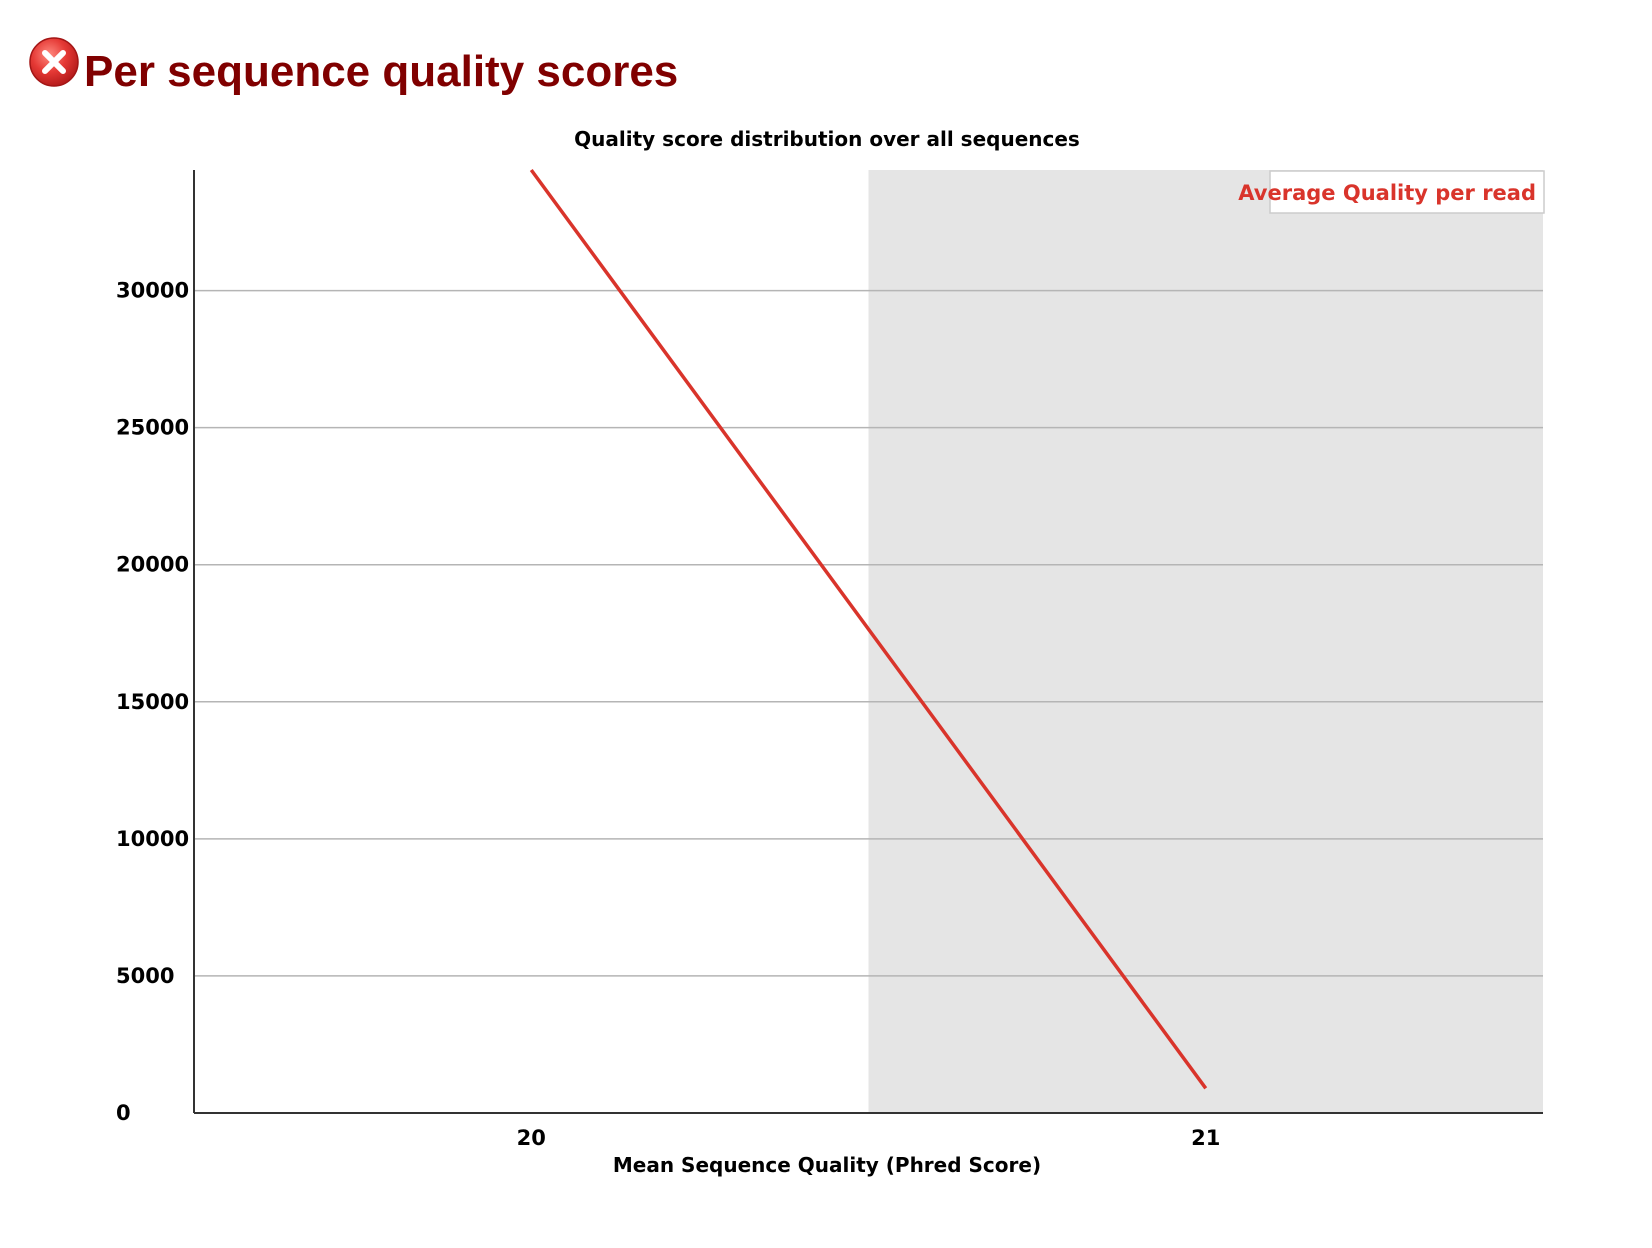 The height and width of the screenshot is (1248, 1652). I want to click on x-tick-label: 20, so click(531, 1138).